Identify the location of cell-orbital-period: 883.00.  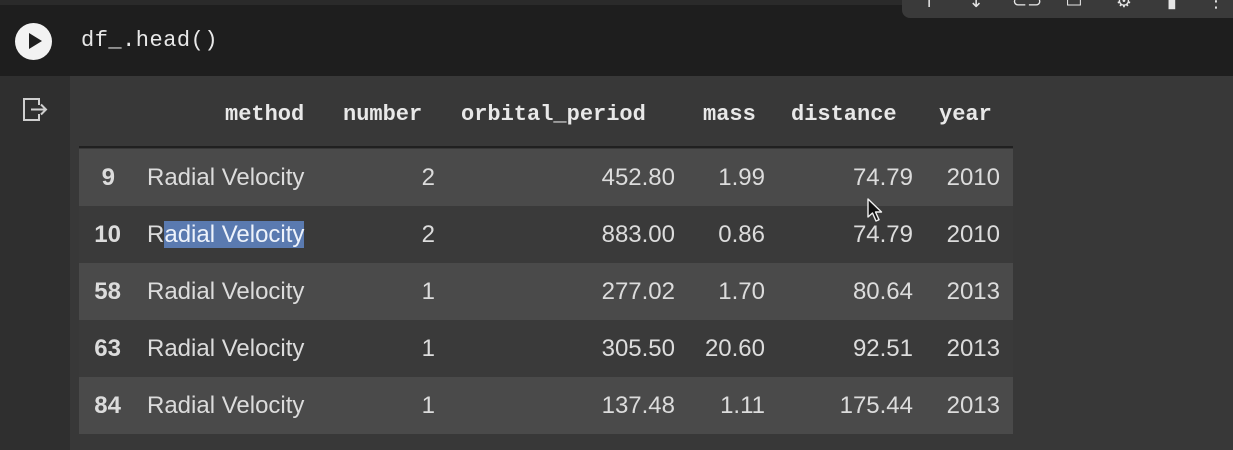
(638, 234).